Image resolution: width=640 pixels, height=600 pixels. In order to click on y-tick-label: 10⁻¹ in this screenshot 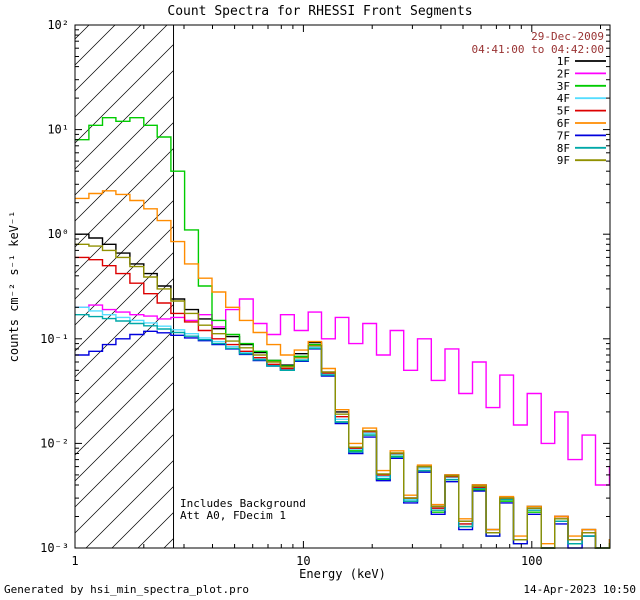, I will do `click(54, 339)`.